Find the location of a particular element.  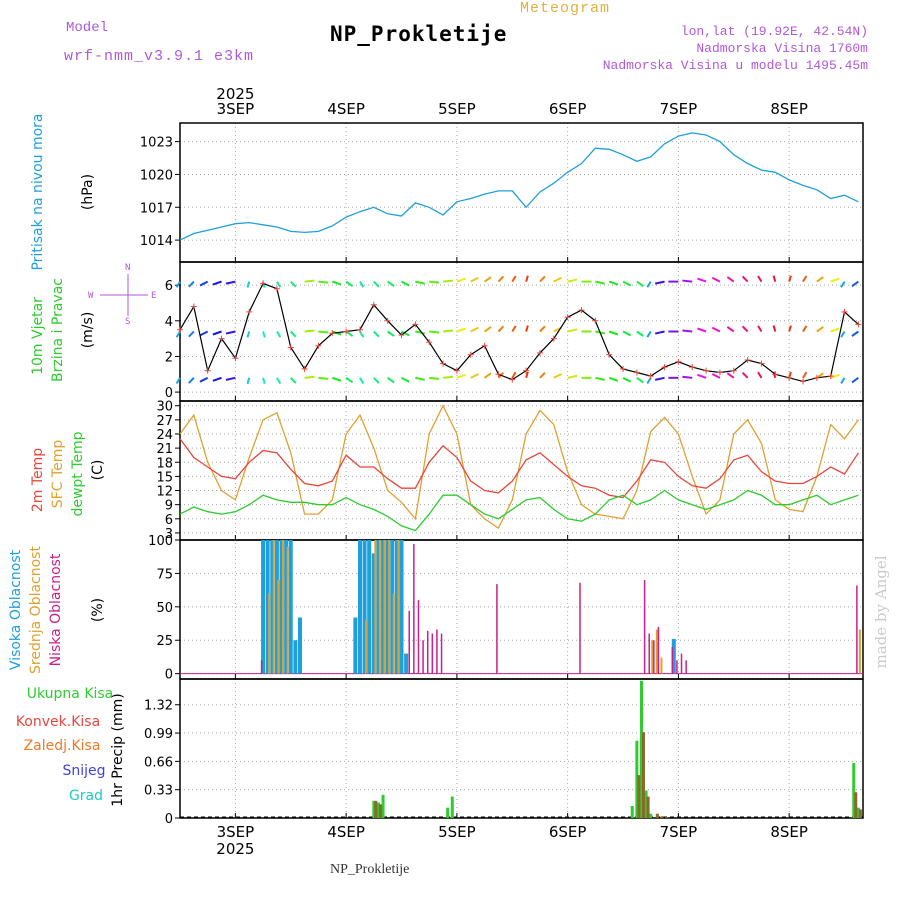

y-tick-label: 18 is located at coordinates (164, 463).